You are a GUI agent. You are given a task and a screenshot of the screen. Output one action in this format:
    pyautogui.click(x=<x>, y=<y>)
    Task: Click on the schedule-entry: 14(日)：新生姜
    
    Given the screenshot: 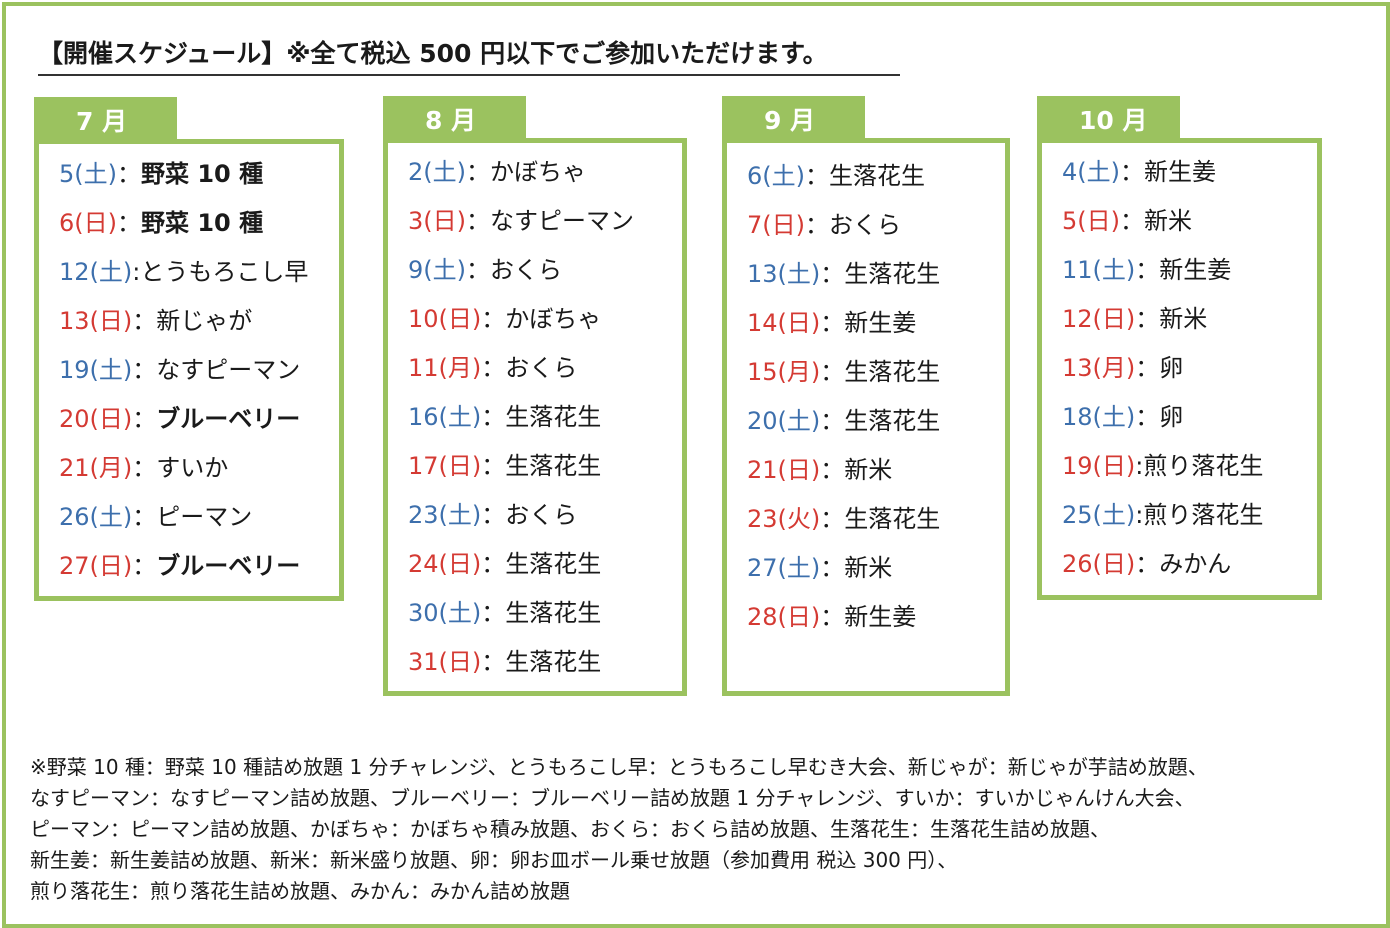 What is the action you would take?
    pyautogui.click(x=843, y=323)
    